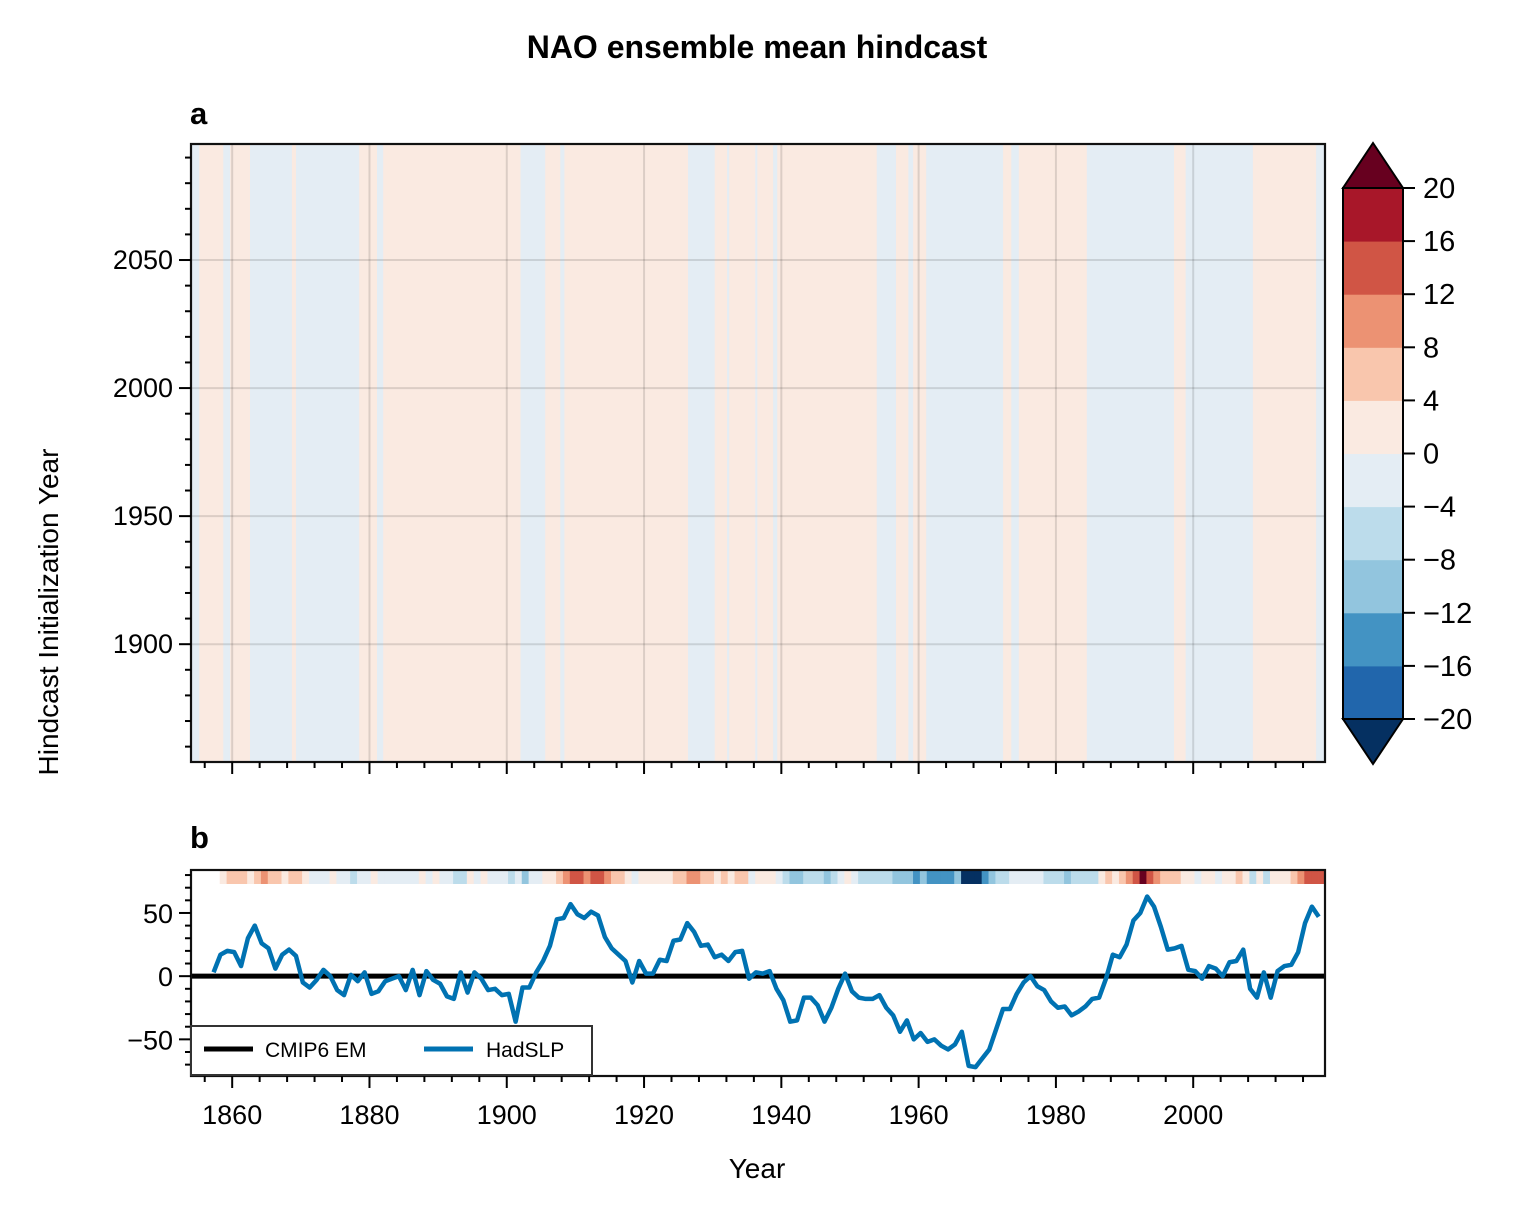  What do you see at coordinates (1439, 508) in the screenshot?
I see `colorbar-tick-label: −4` at bounding box center [1439, 508].